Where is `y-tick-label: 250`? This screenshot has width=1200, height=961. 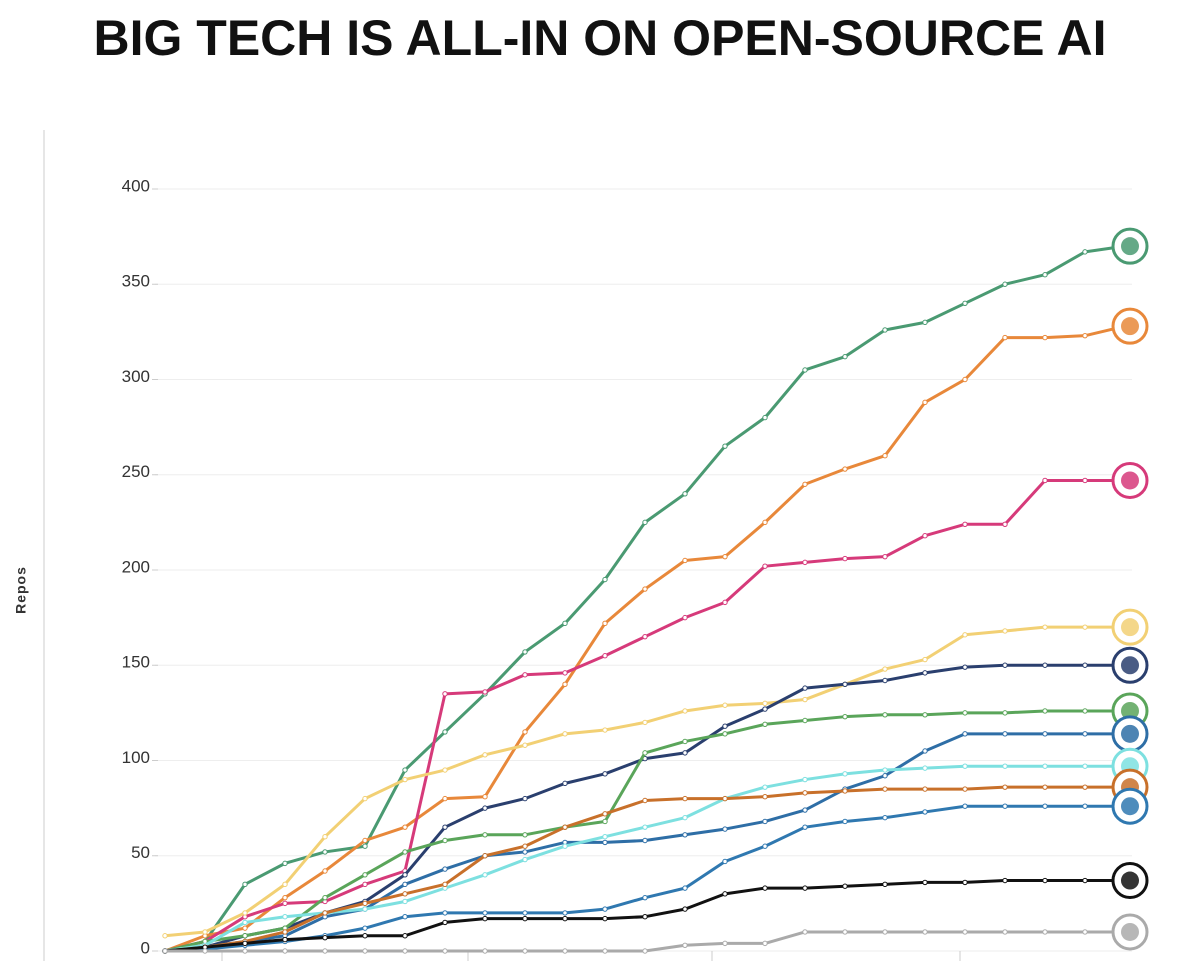 y-tick-label: 250 is located at coordinates (136, 471).